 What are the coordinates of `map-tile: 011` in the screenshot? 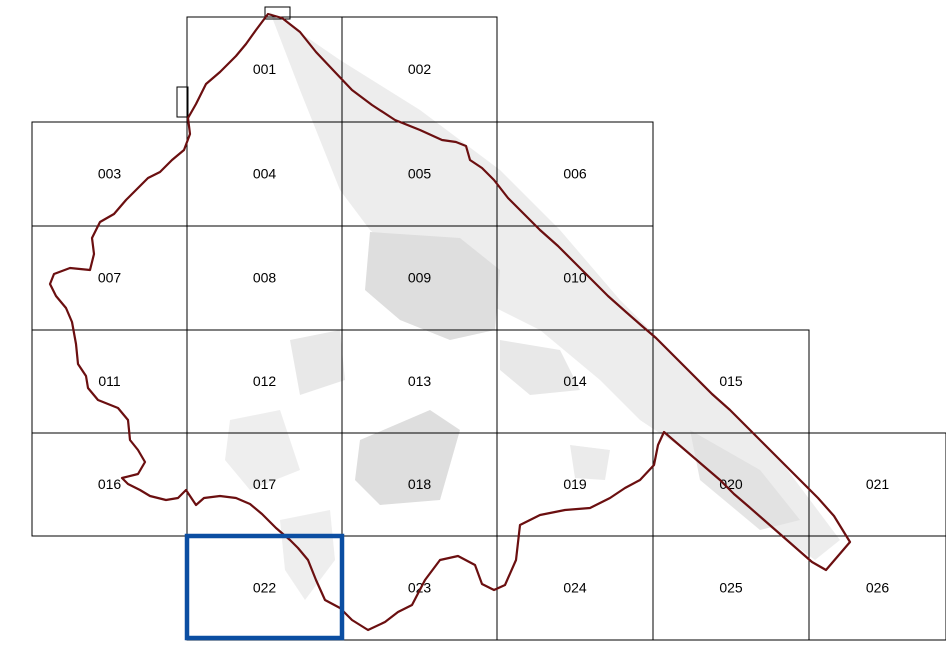 It's located at (109, 381).